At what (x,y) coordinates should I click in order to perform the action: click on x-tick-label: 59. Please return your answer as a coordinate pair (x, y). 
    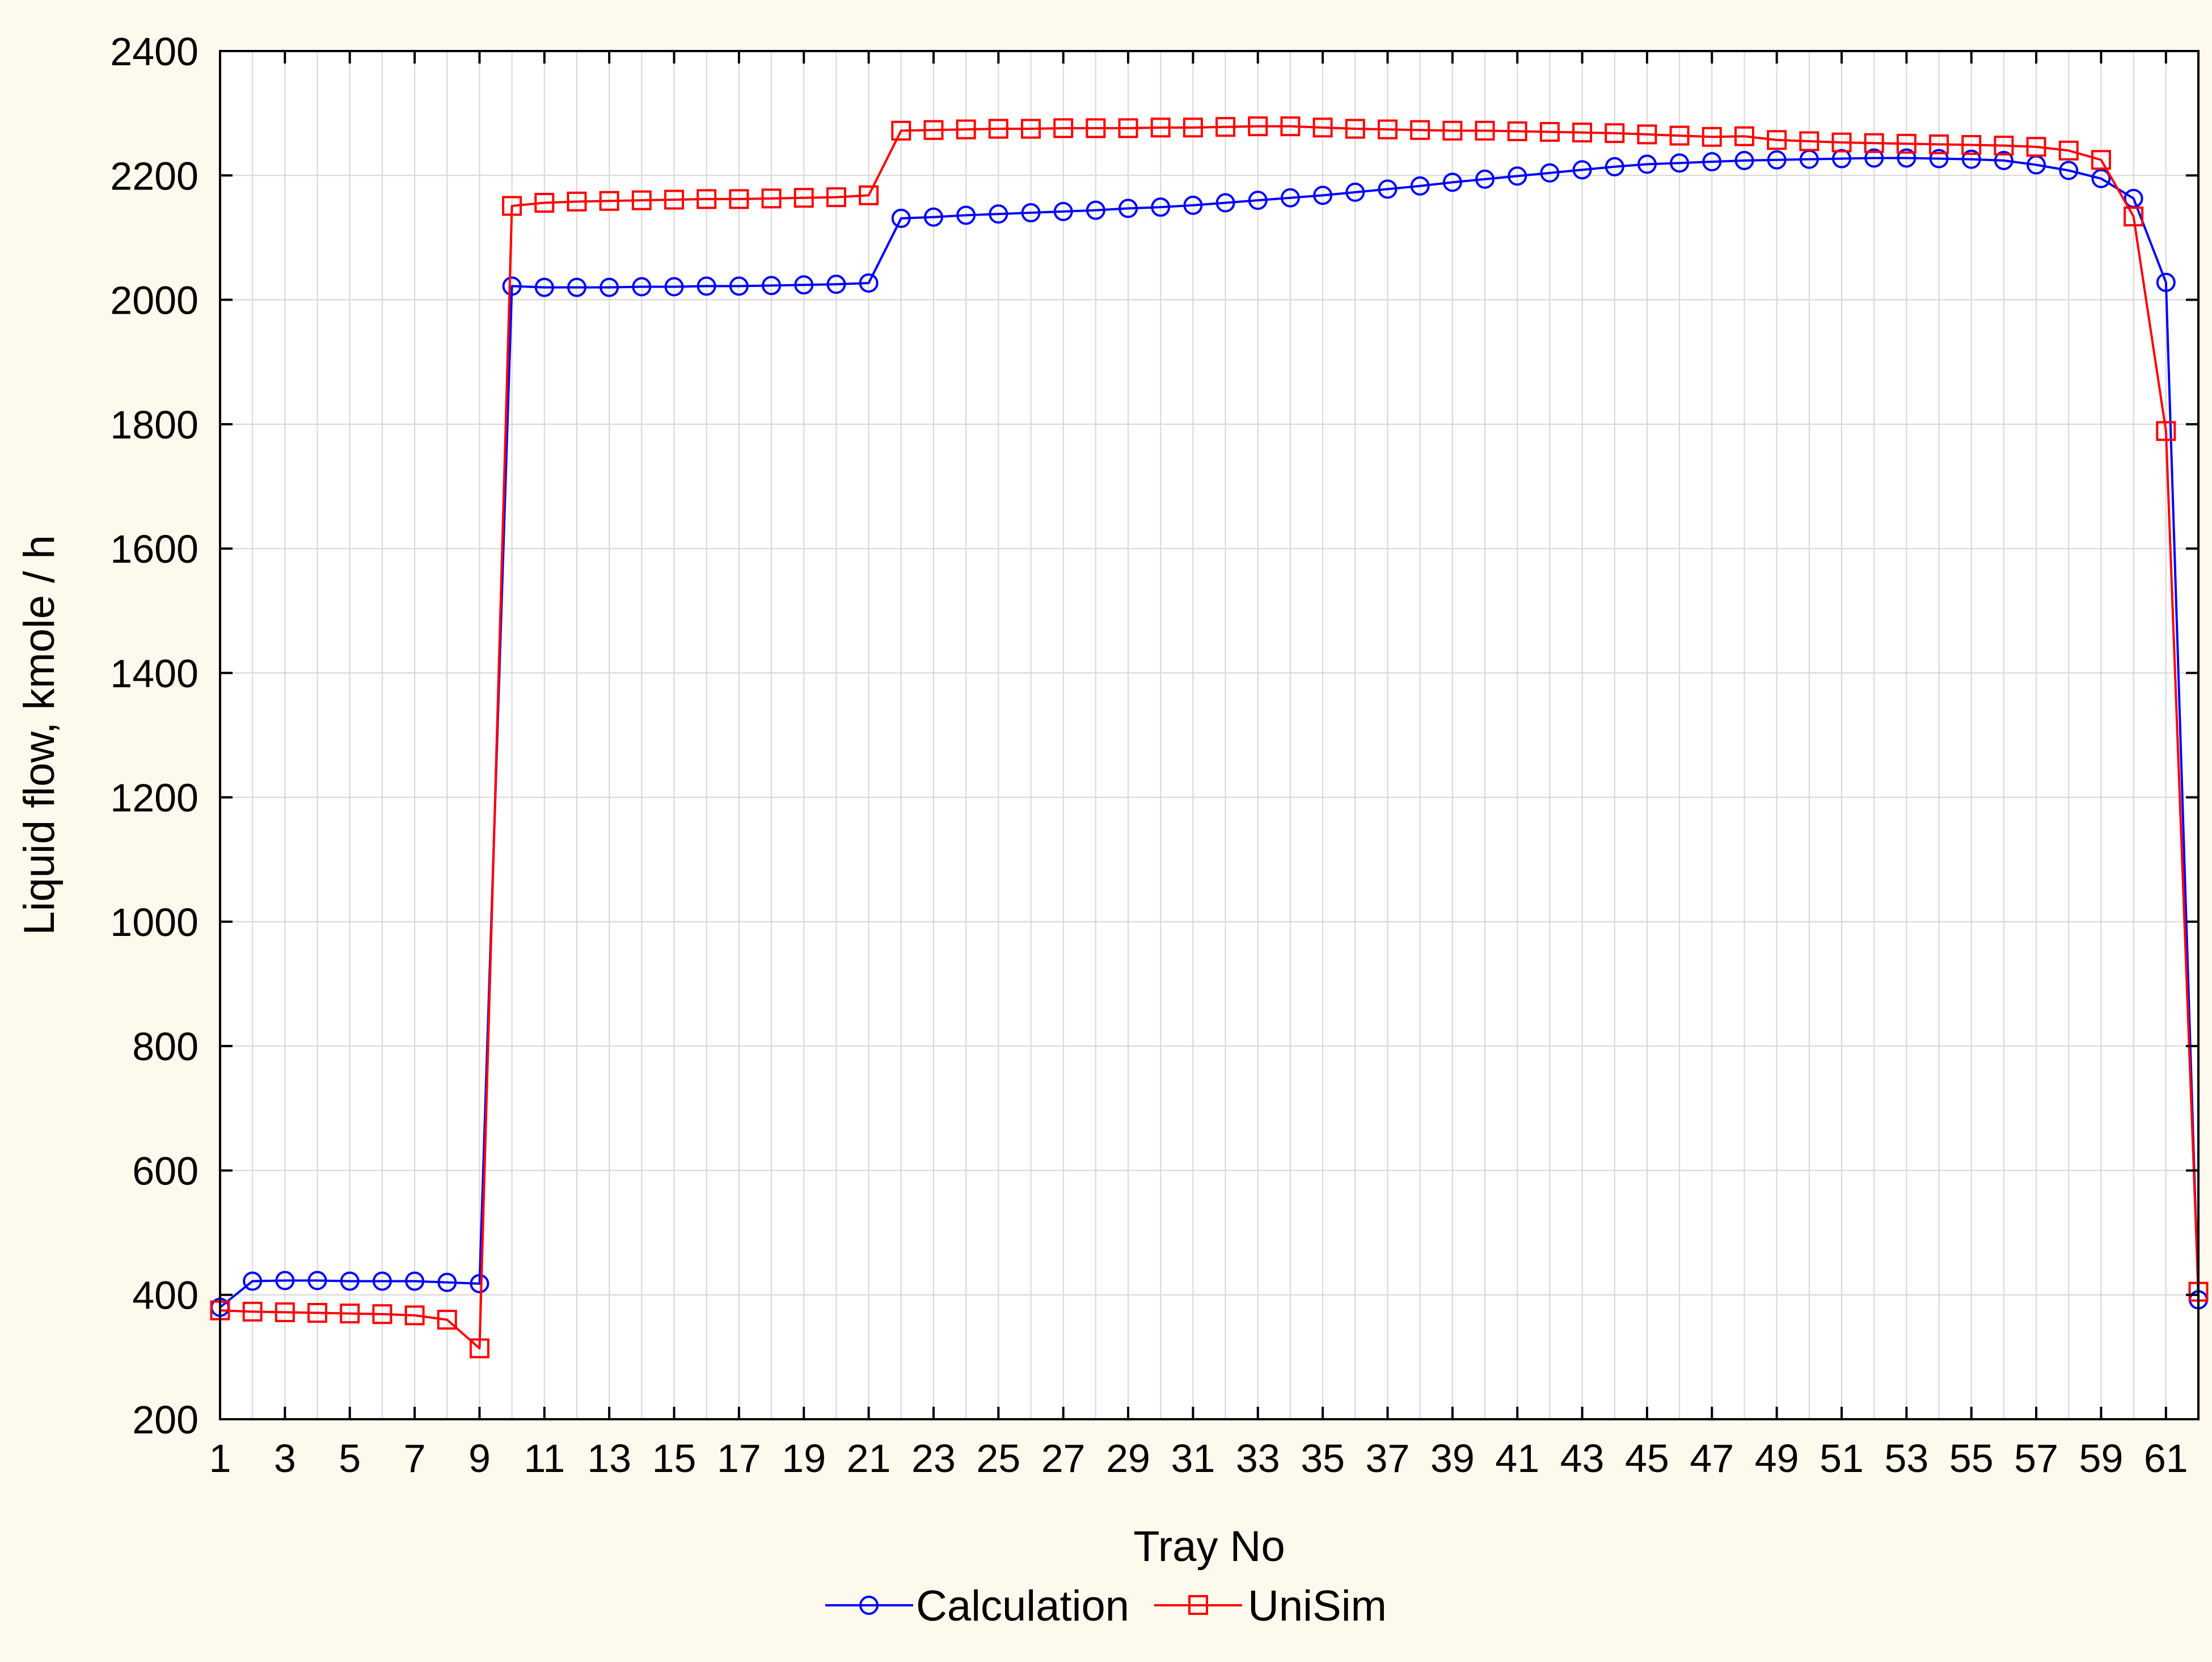
    Looking at the image, I should click on (2101, 1458).